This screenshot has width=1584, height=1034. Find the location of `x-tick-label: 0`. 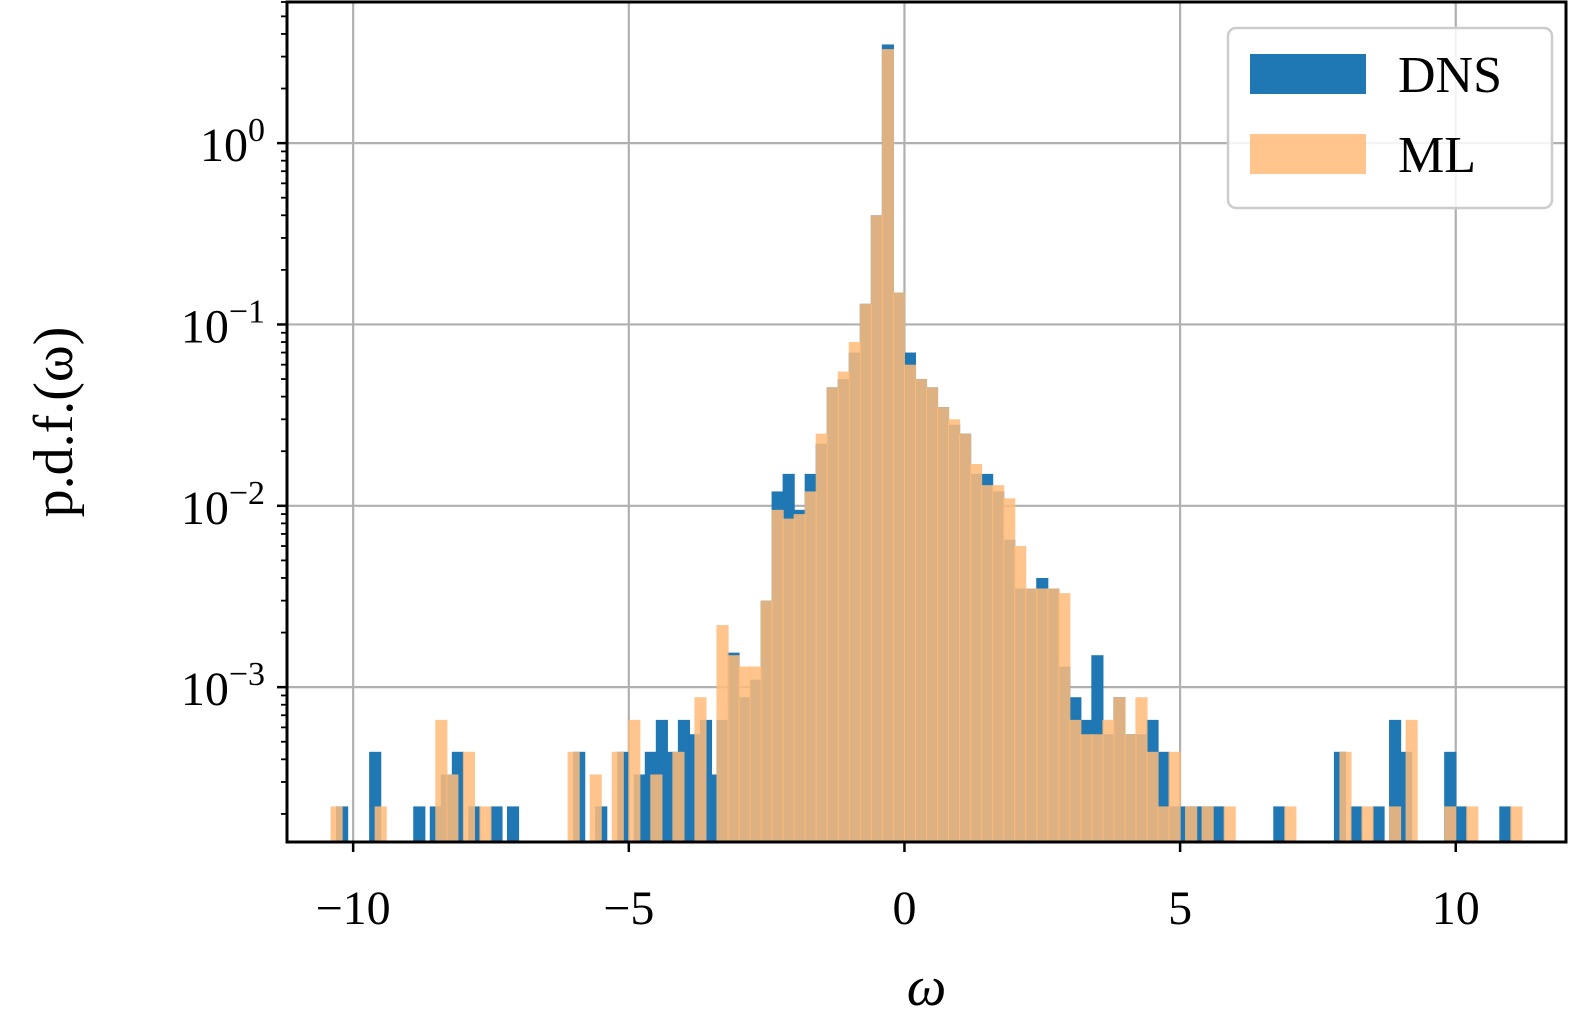

x-tick-label: 0 is located at coordinates (904, 908).